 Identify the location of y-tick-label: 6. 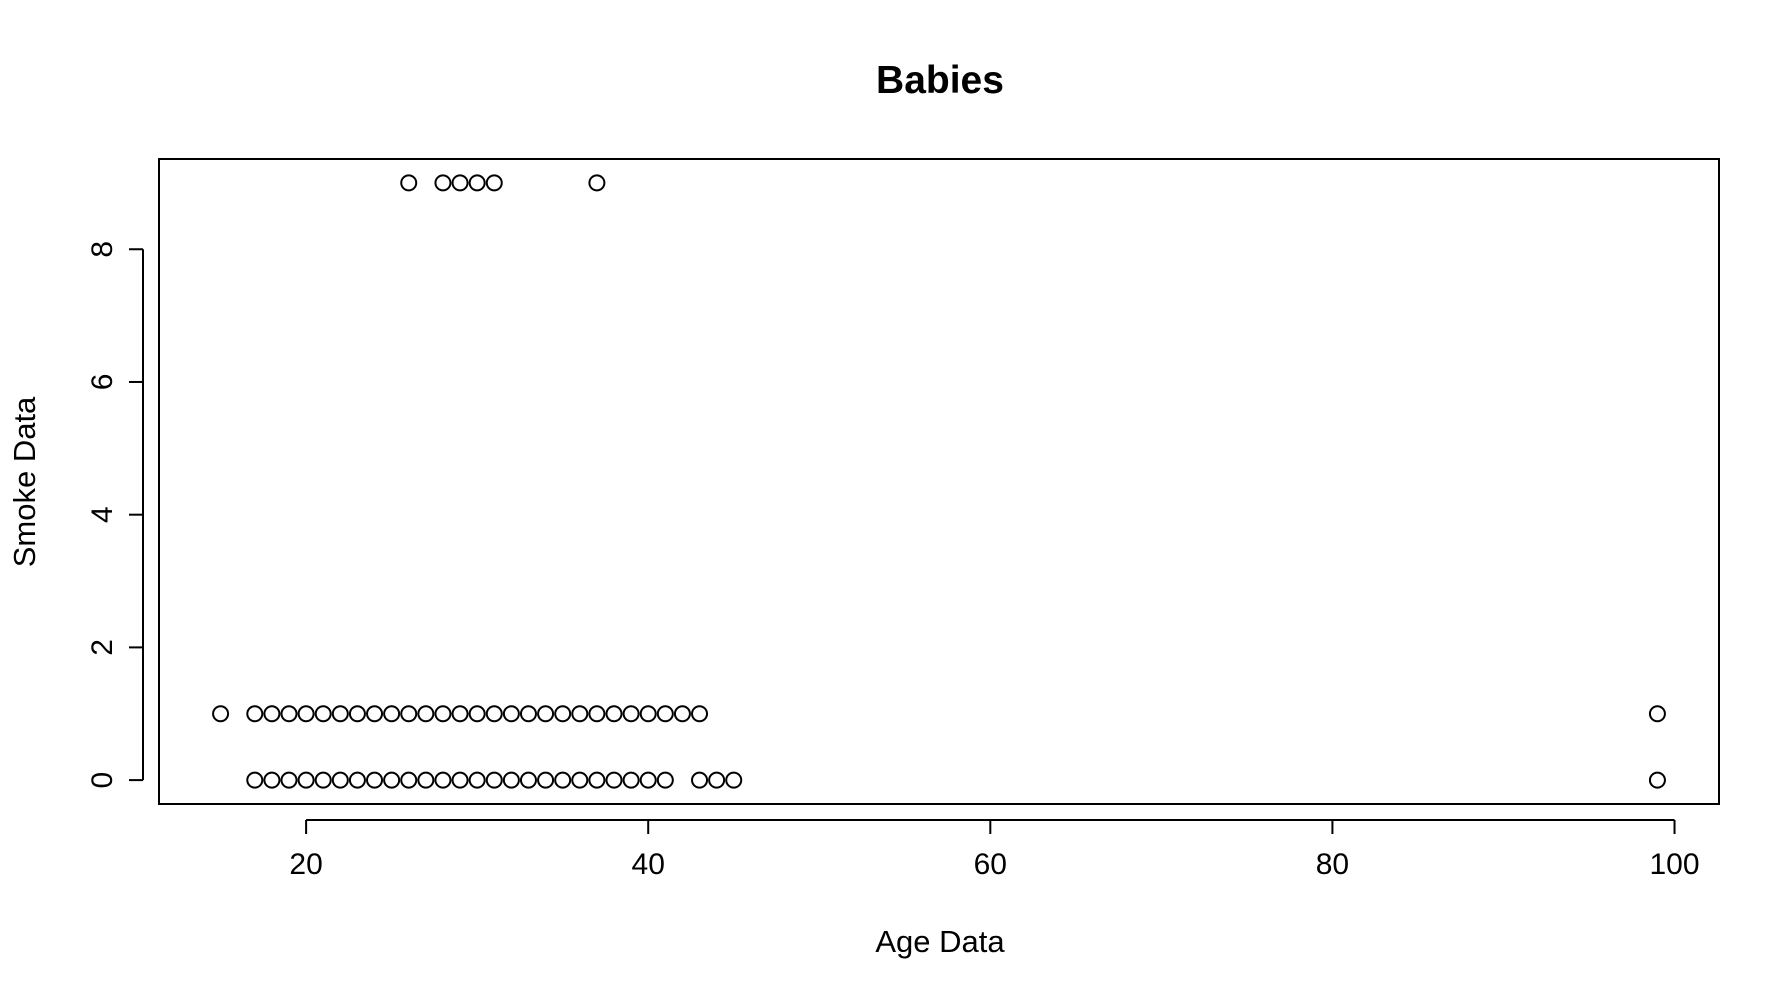
(102, 382).